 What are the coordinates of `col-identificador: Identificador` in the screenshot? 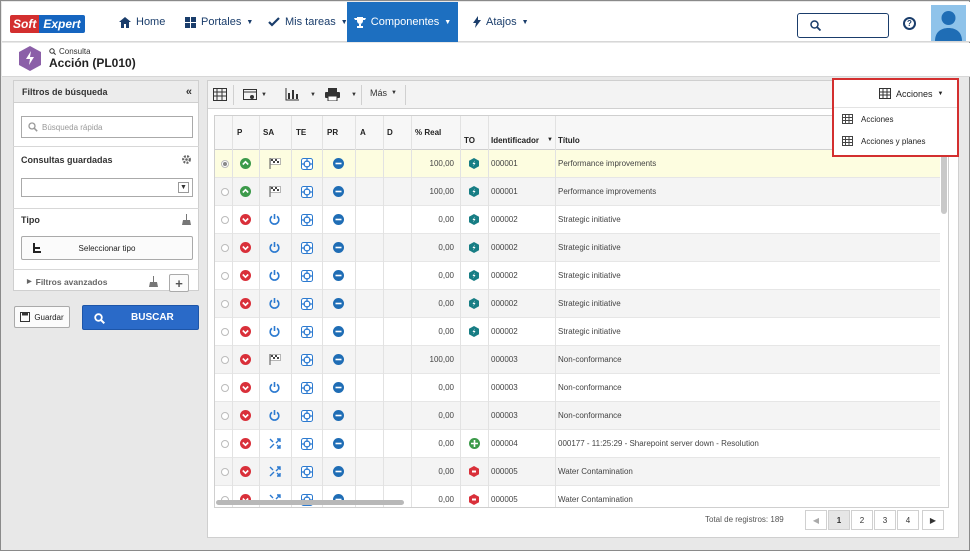 It's located at (515, 140).